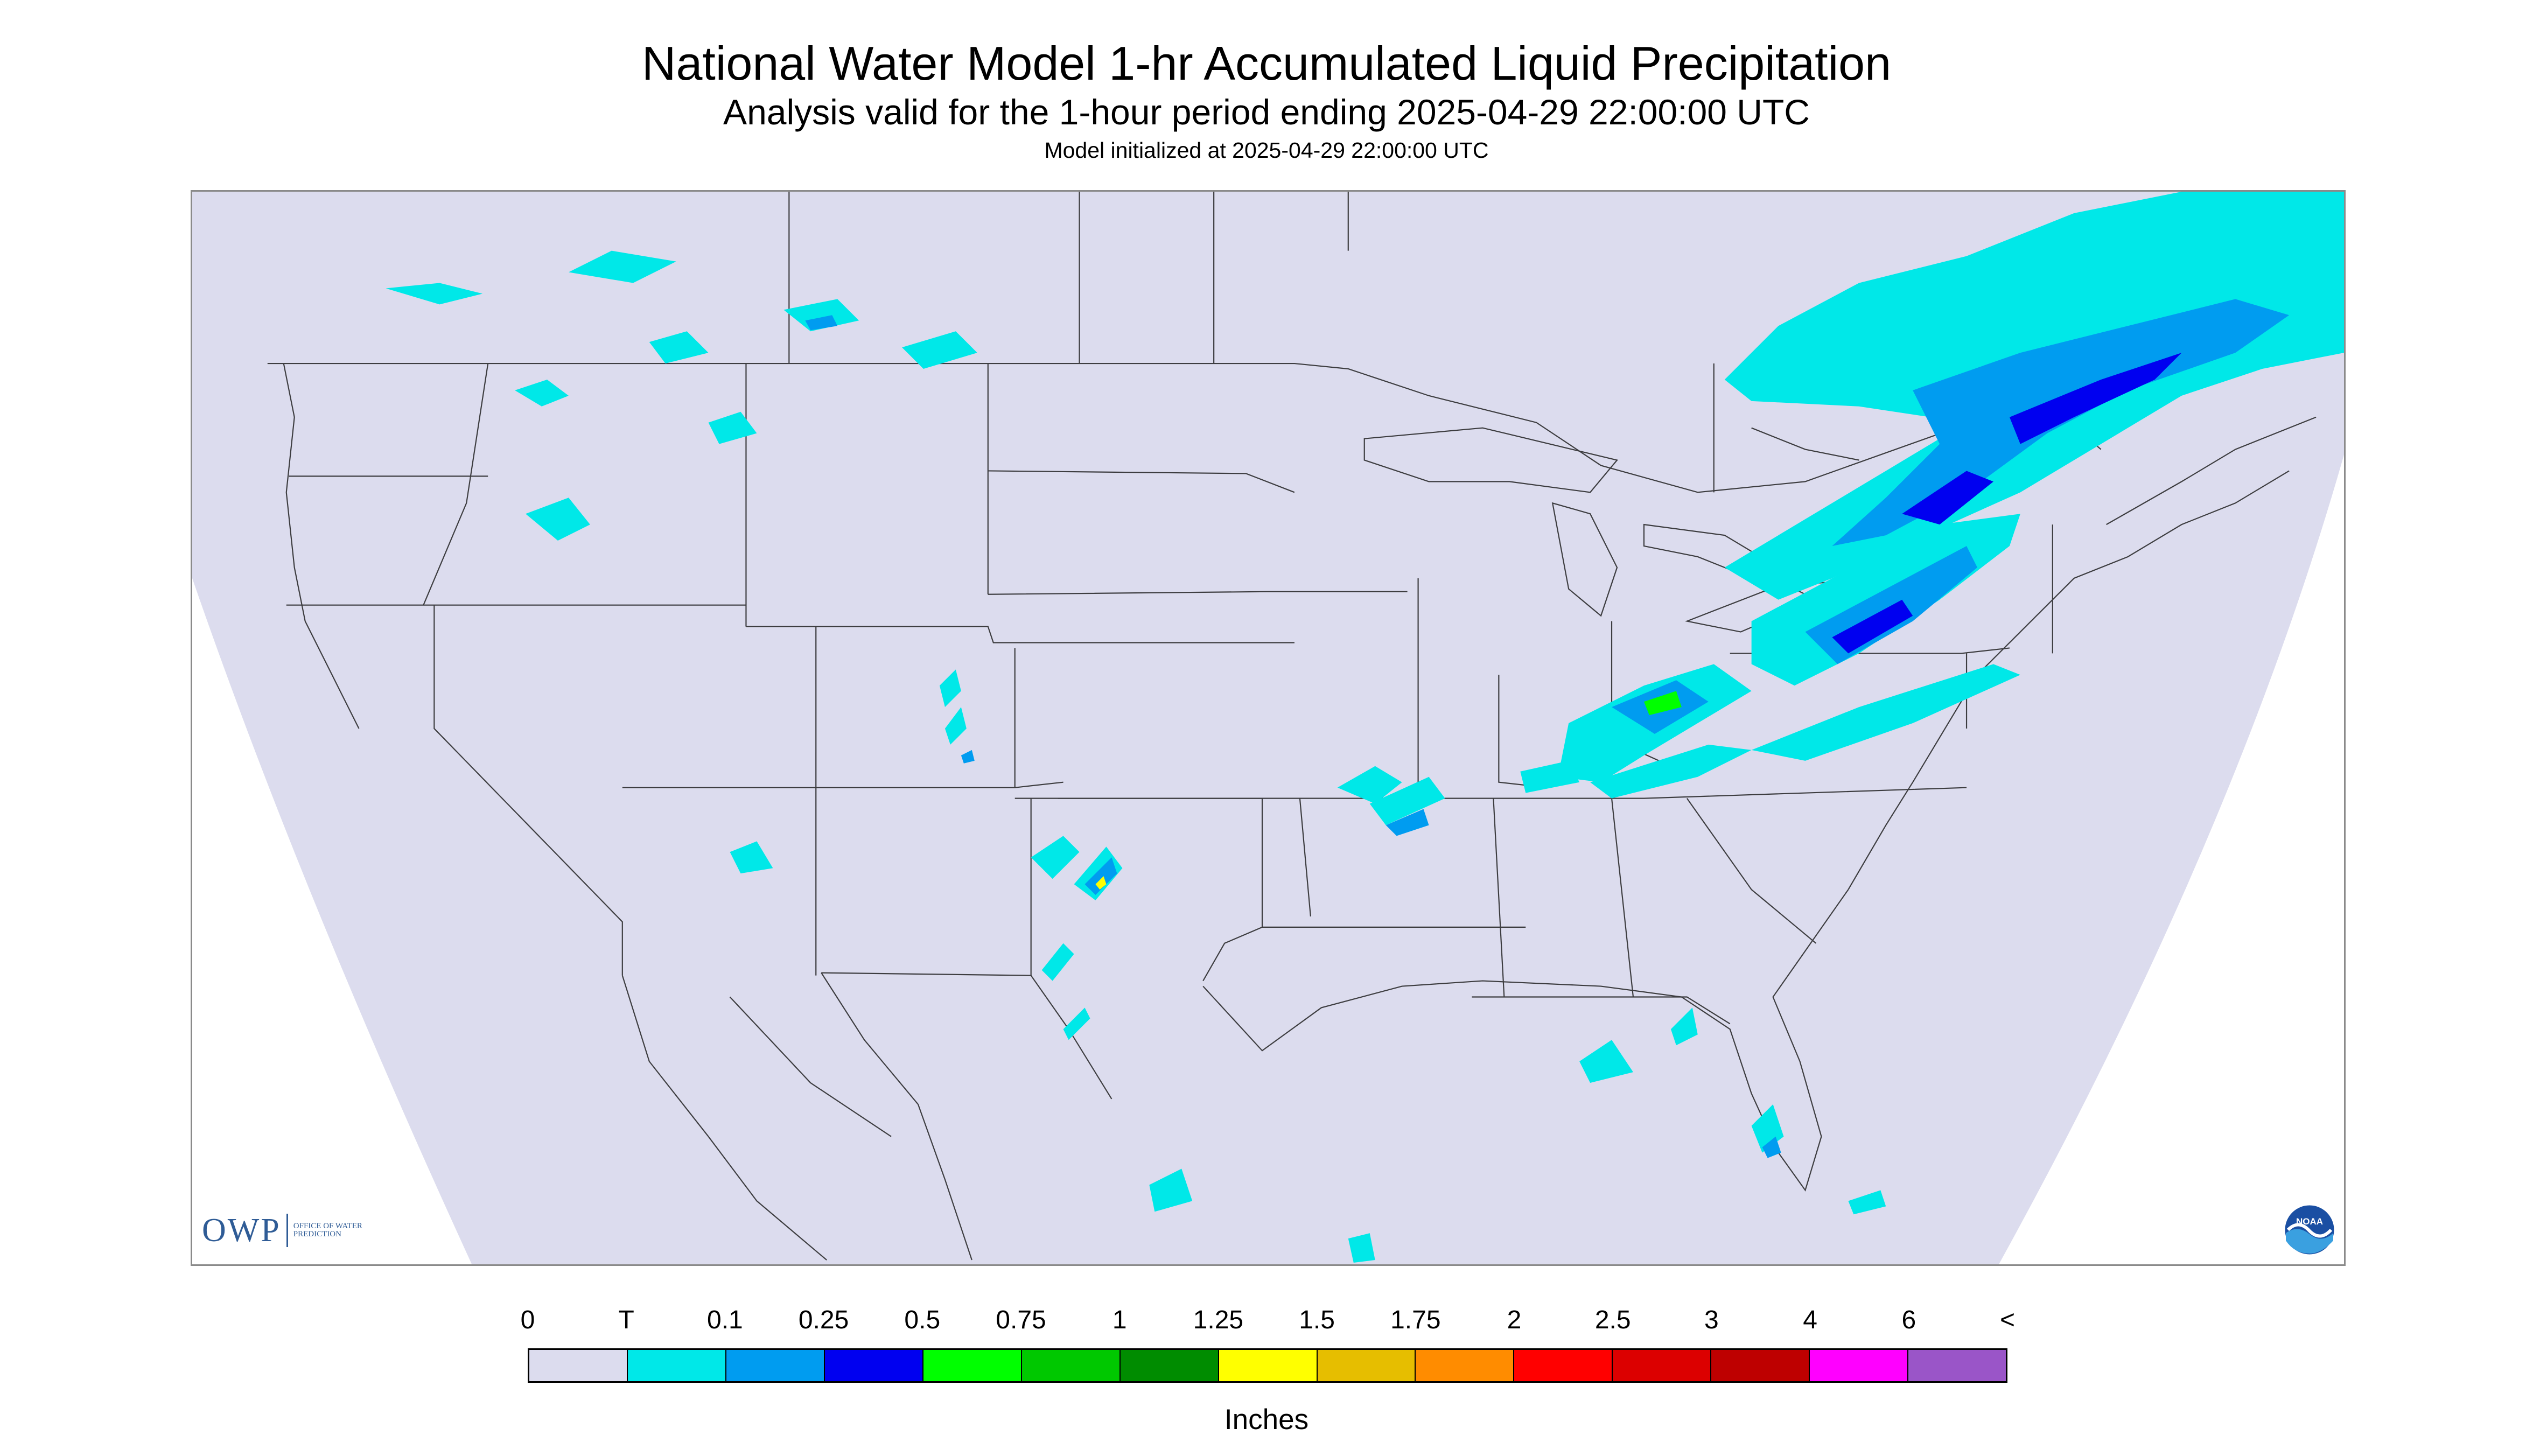 The image size is (2533, 1456). I want to click on noaa-logo: NOAA, so click(2309, 1229).